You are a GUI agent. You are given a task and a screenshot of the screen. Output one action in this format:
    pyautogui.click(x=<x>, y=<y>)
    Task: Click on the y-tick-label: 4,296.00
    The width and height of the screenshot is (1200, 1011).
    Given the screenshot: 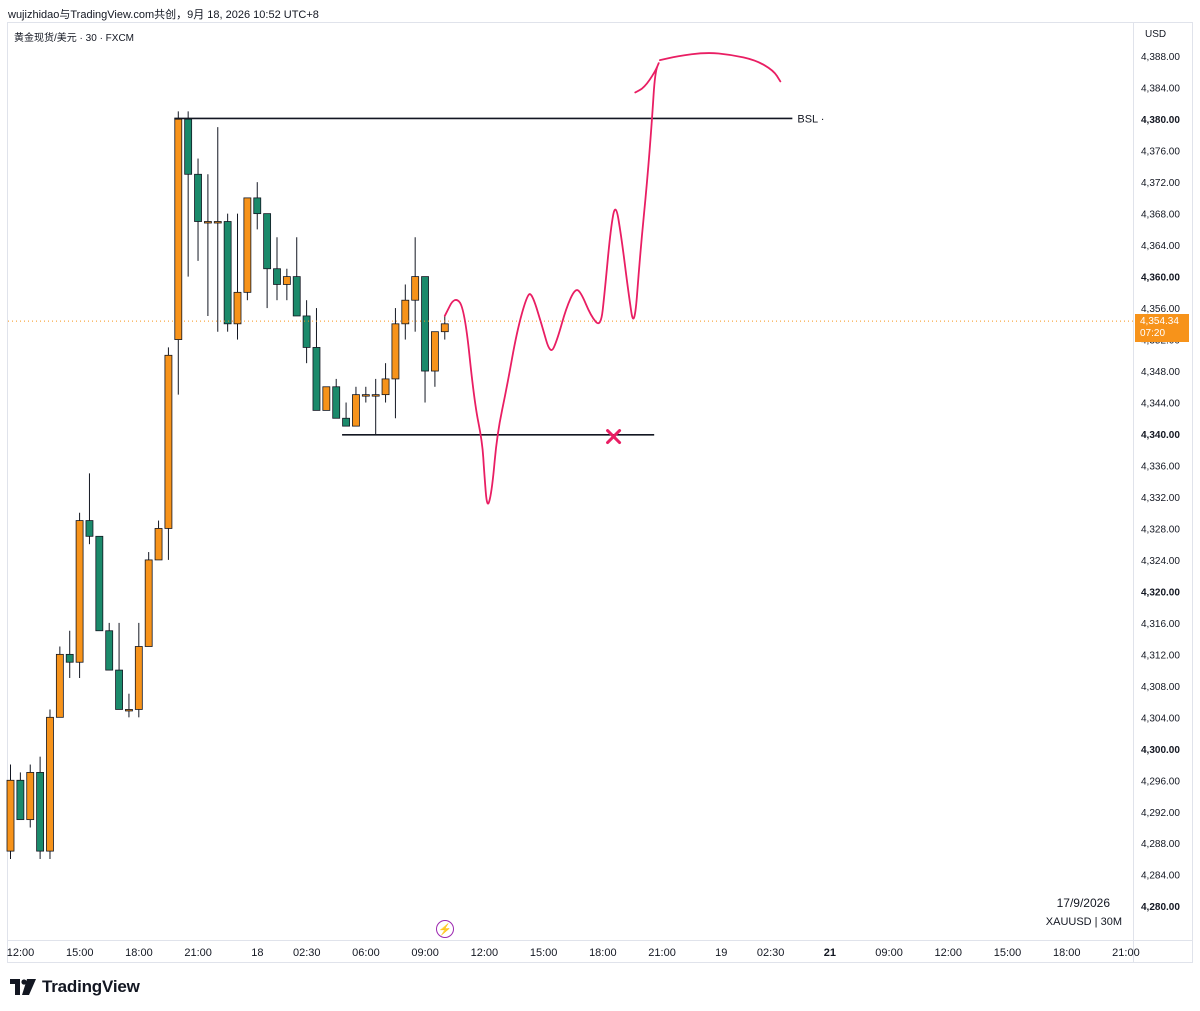 What is the action you would take?
    pyautogui.click(x=1160, y=781)
    